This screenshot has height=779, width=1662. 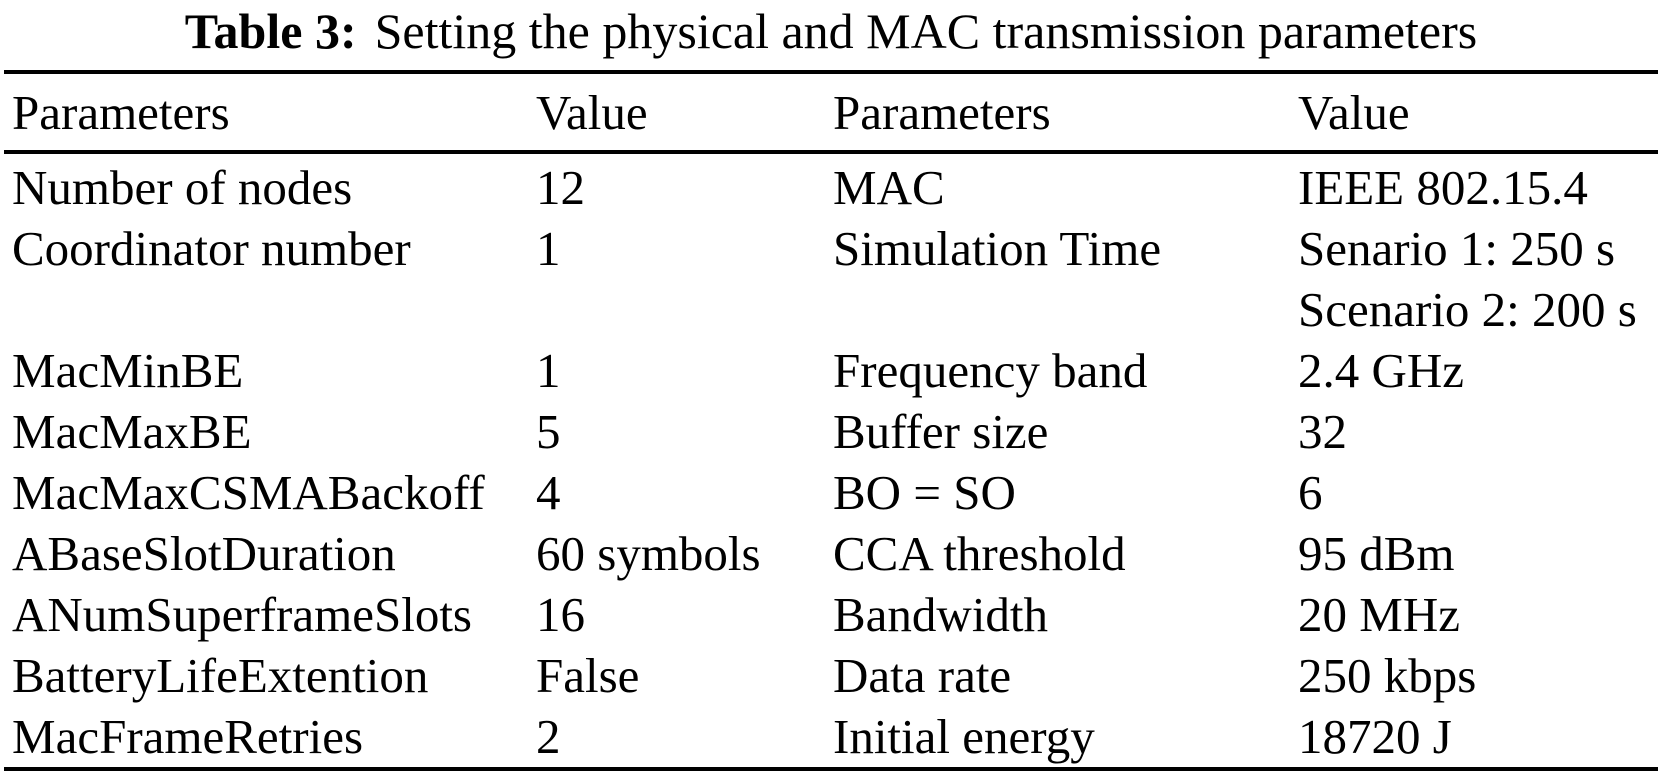 I want to click on param-cell: Simulation Time, so click(x=997, y=248).